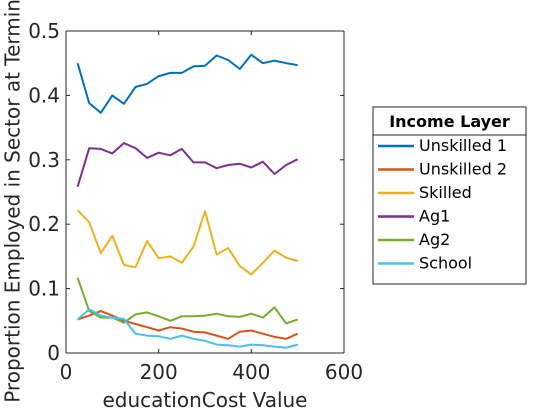  What do you see at coordinates (187, 165) in the screenshot?
I see `series-line-ag1` at bounding box center [187, 165].